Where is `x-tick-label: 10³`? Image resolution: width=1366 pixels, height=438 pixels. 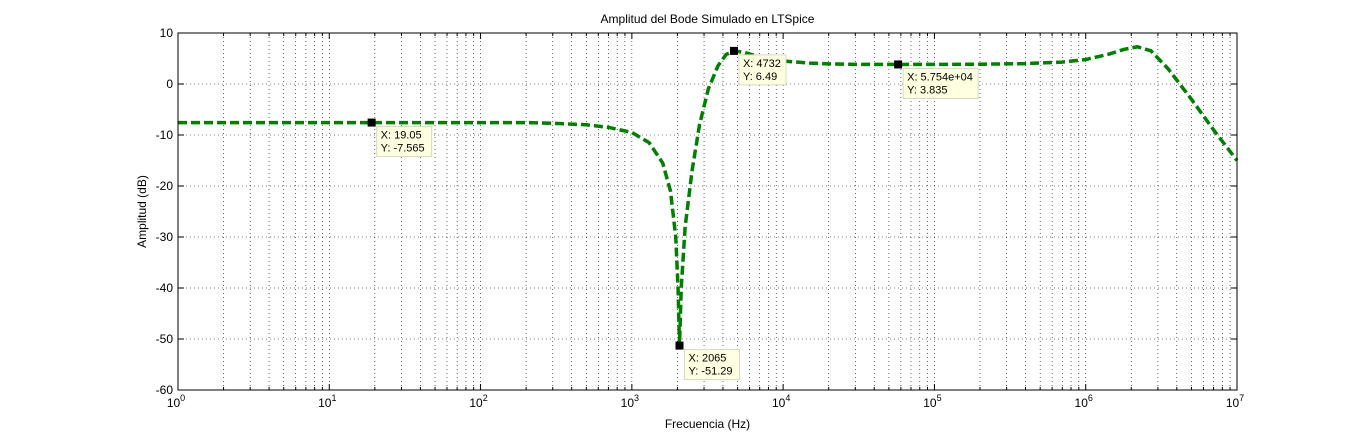
x-tick-label: 10³ is located at coordinates (630, 401).